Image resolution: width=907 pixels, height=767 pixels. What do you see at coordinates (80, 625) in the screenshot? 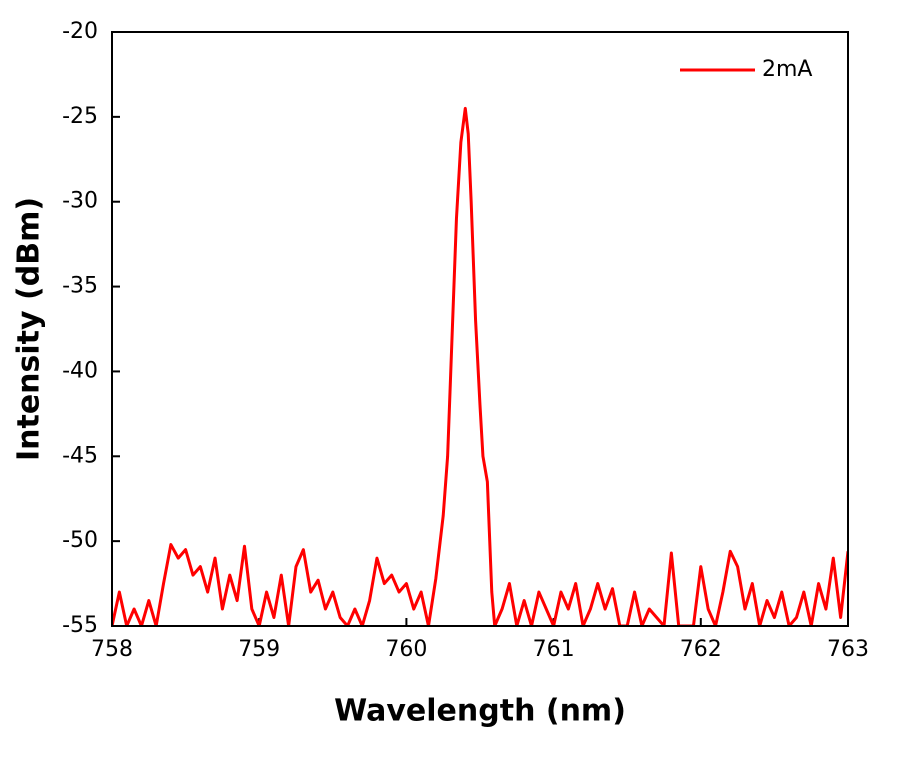
I see `y-tick-label: -55` at bounding box center [80, 625].